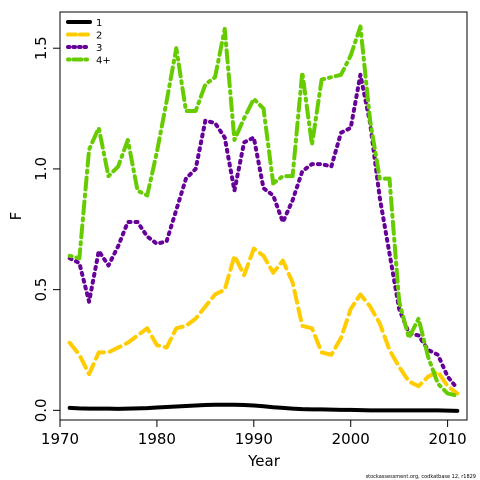 The image size is (480, 480). I want to click on x-tick-label: 1970, so click(60, 439).